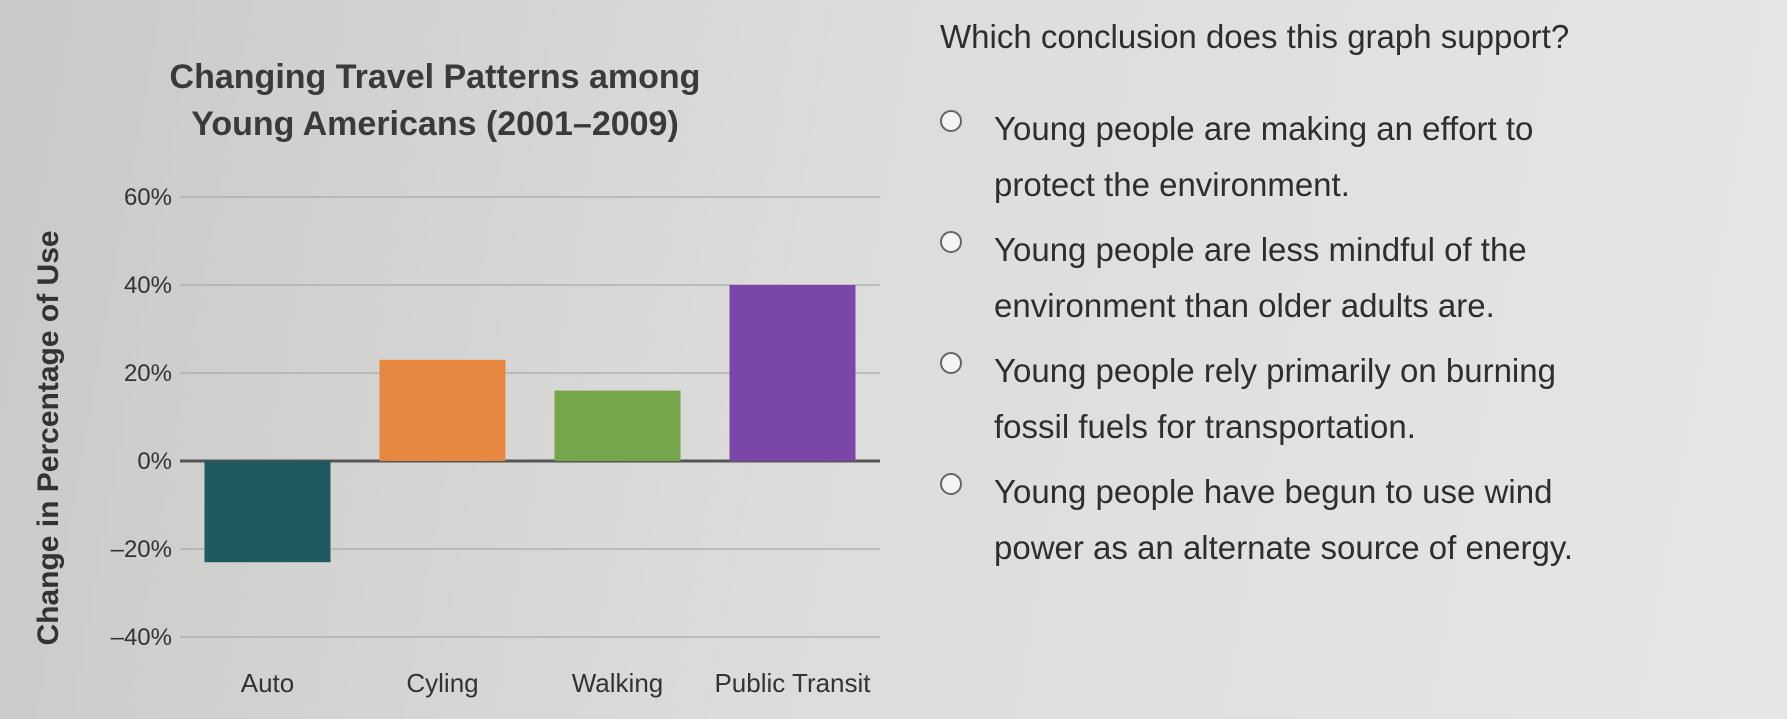 This screenshot has width=1787, height=719. Describe the element at coordinates (1275, 370) in the screenshot. I see `option-line: Young people rely primarily on burning` at that location.